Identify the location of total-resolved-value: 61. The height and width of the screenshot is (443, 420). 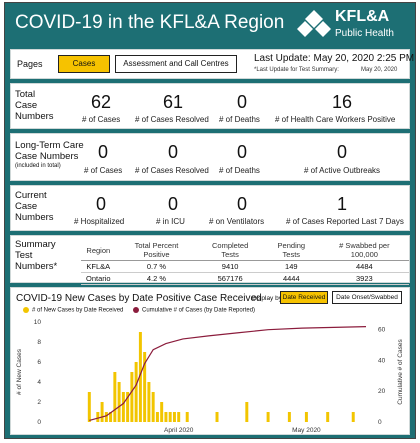
(173, 102).